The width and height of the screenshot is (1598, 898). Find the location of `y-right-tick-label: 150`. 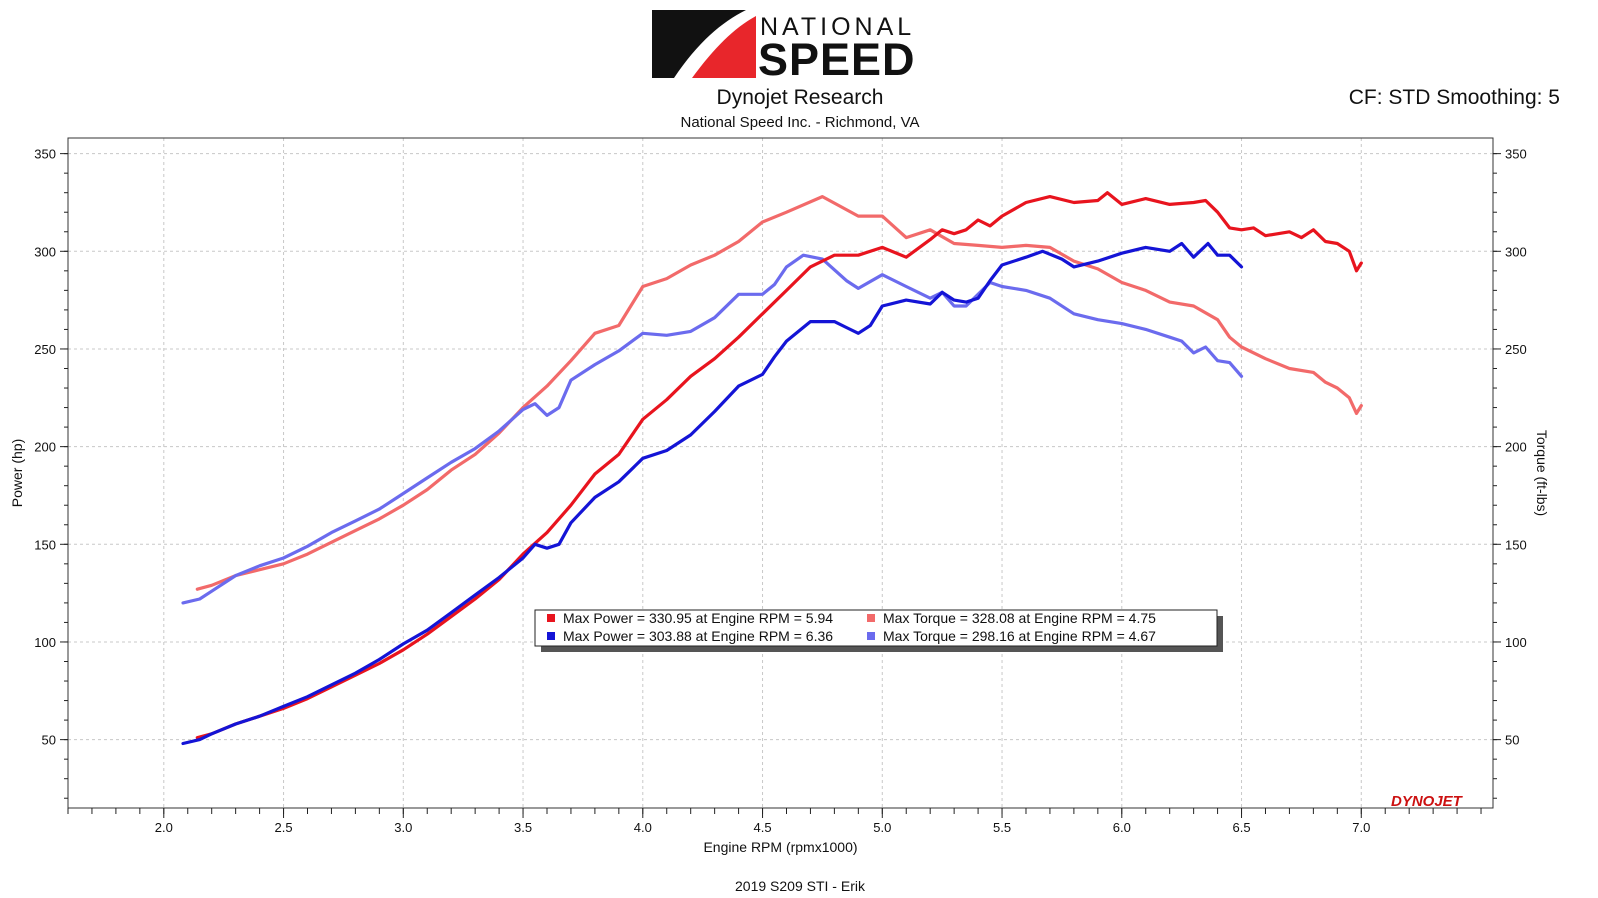

y-right-tick-label: 150 is located at coordinates (1516, 544).